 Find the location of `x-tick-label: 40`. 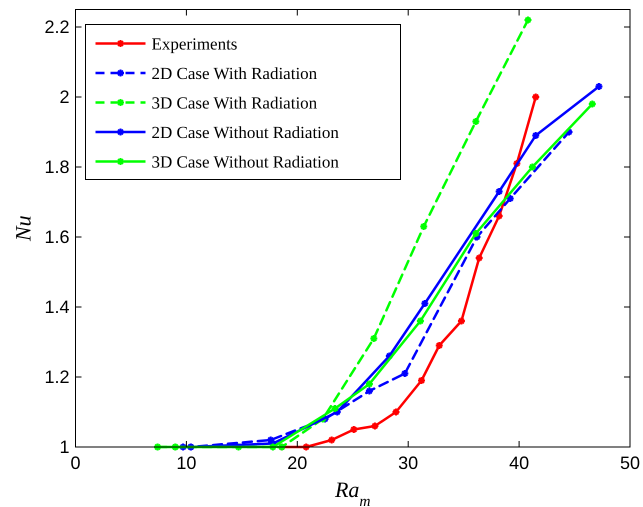

x-tick-label: 40 is located at coordinates (519, 463).